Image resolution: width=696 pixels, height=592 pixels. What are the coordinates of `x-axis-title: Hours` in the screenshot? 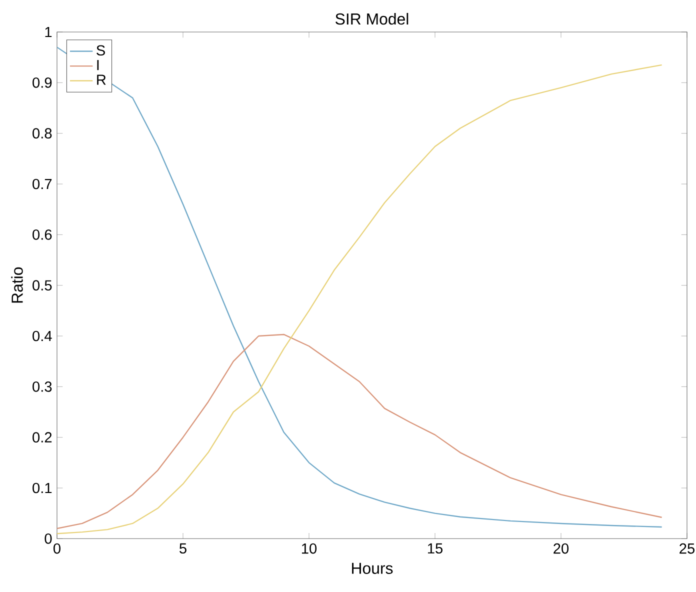 It's located at (372, 568).